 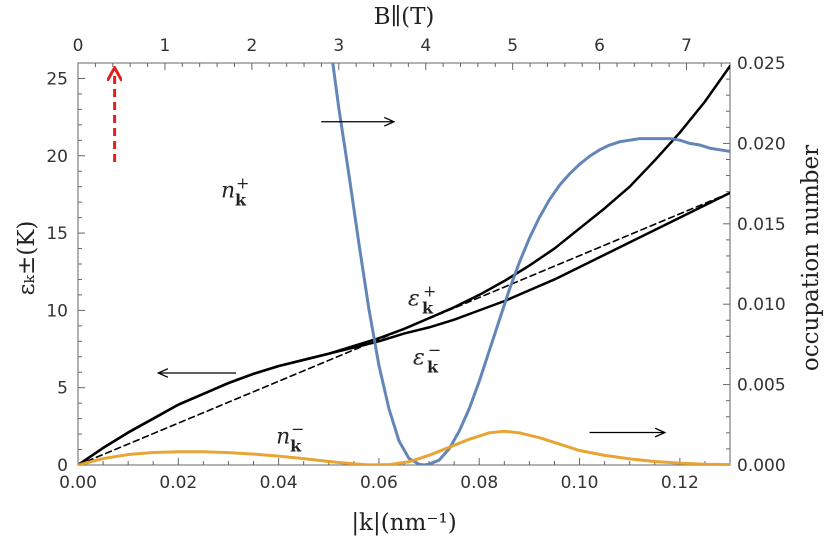 I want to click on top-tick-label: 6, so click(x=599, y=46).